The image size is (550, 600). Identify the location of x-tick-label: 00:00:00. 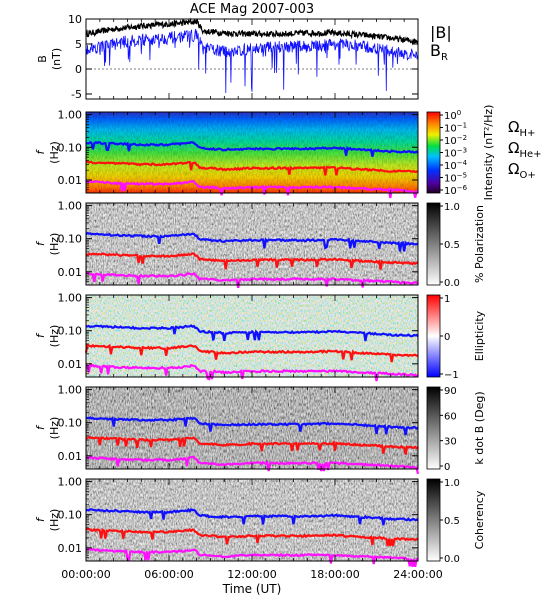
(85, 574).